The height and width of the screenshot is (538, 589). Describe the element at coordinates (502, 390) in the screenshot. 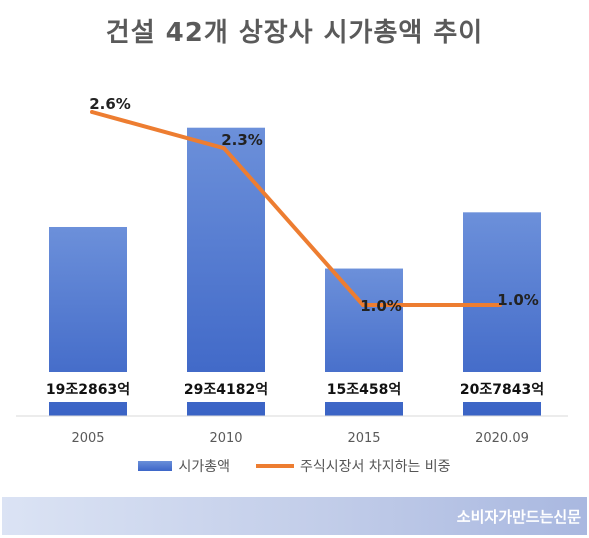

I see `bar-value-label: 20조7843억` at that location.